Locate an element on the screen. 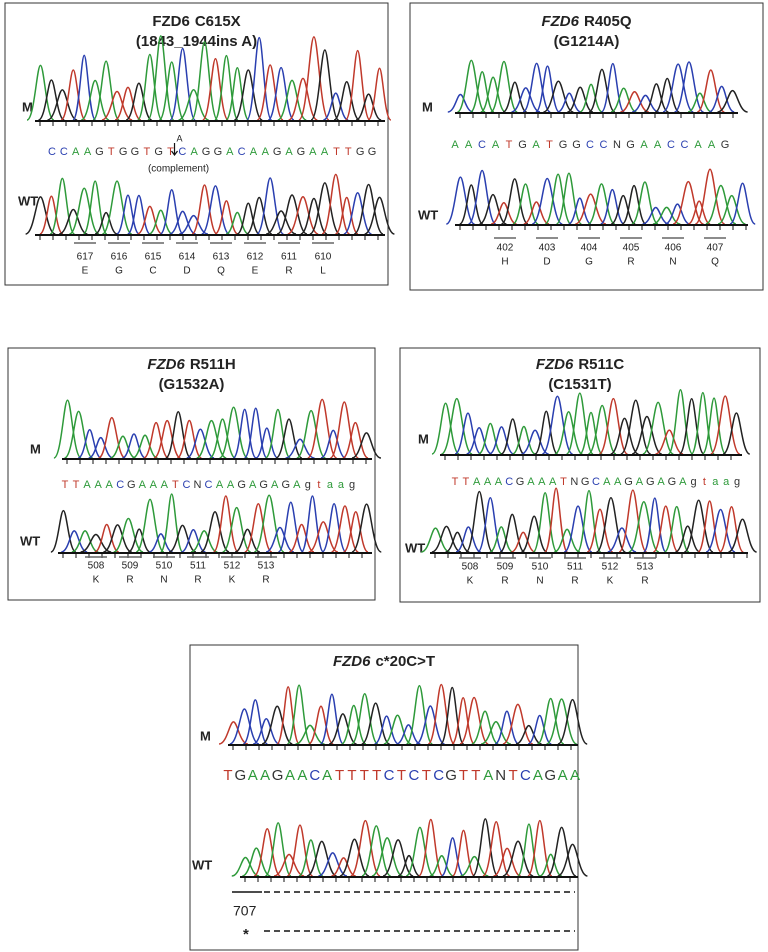 This screenshot has width=768, height=952. codon-number: 617 is located at coordinates (85, 257).